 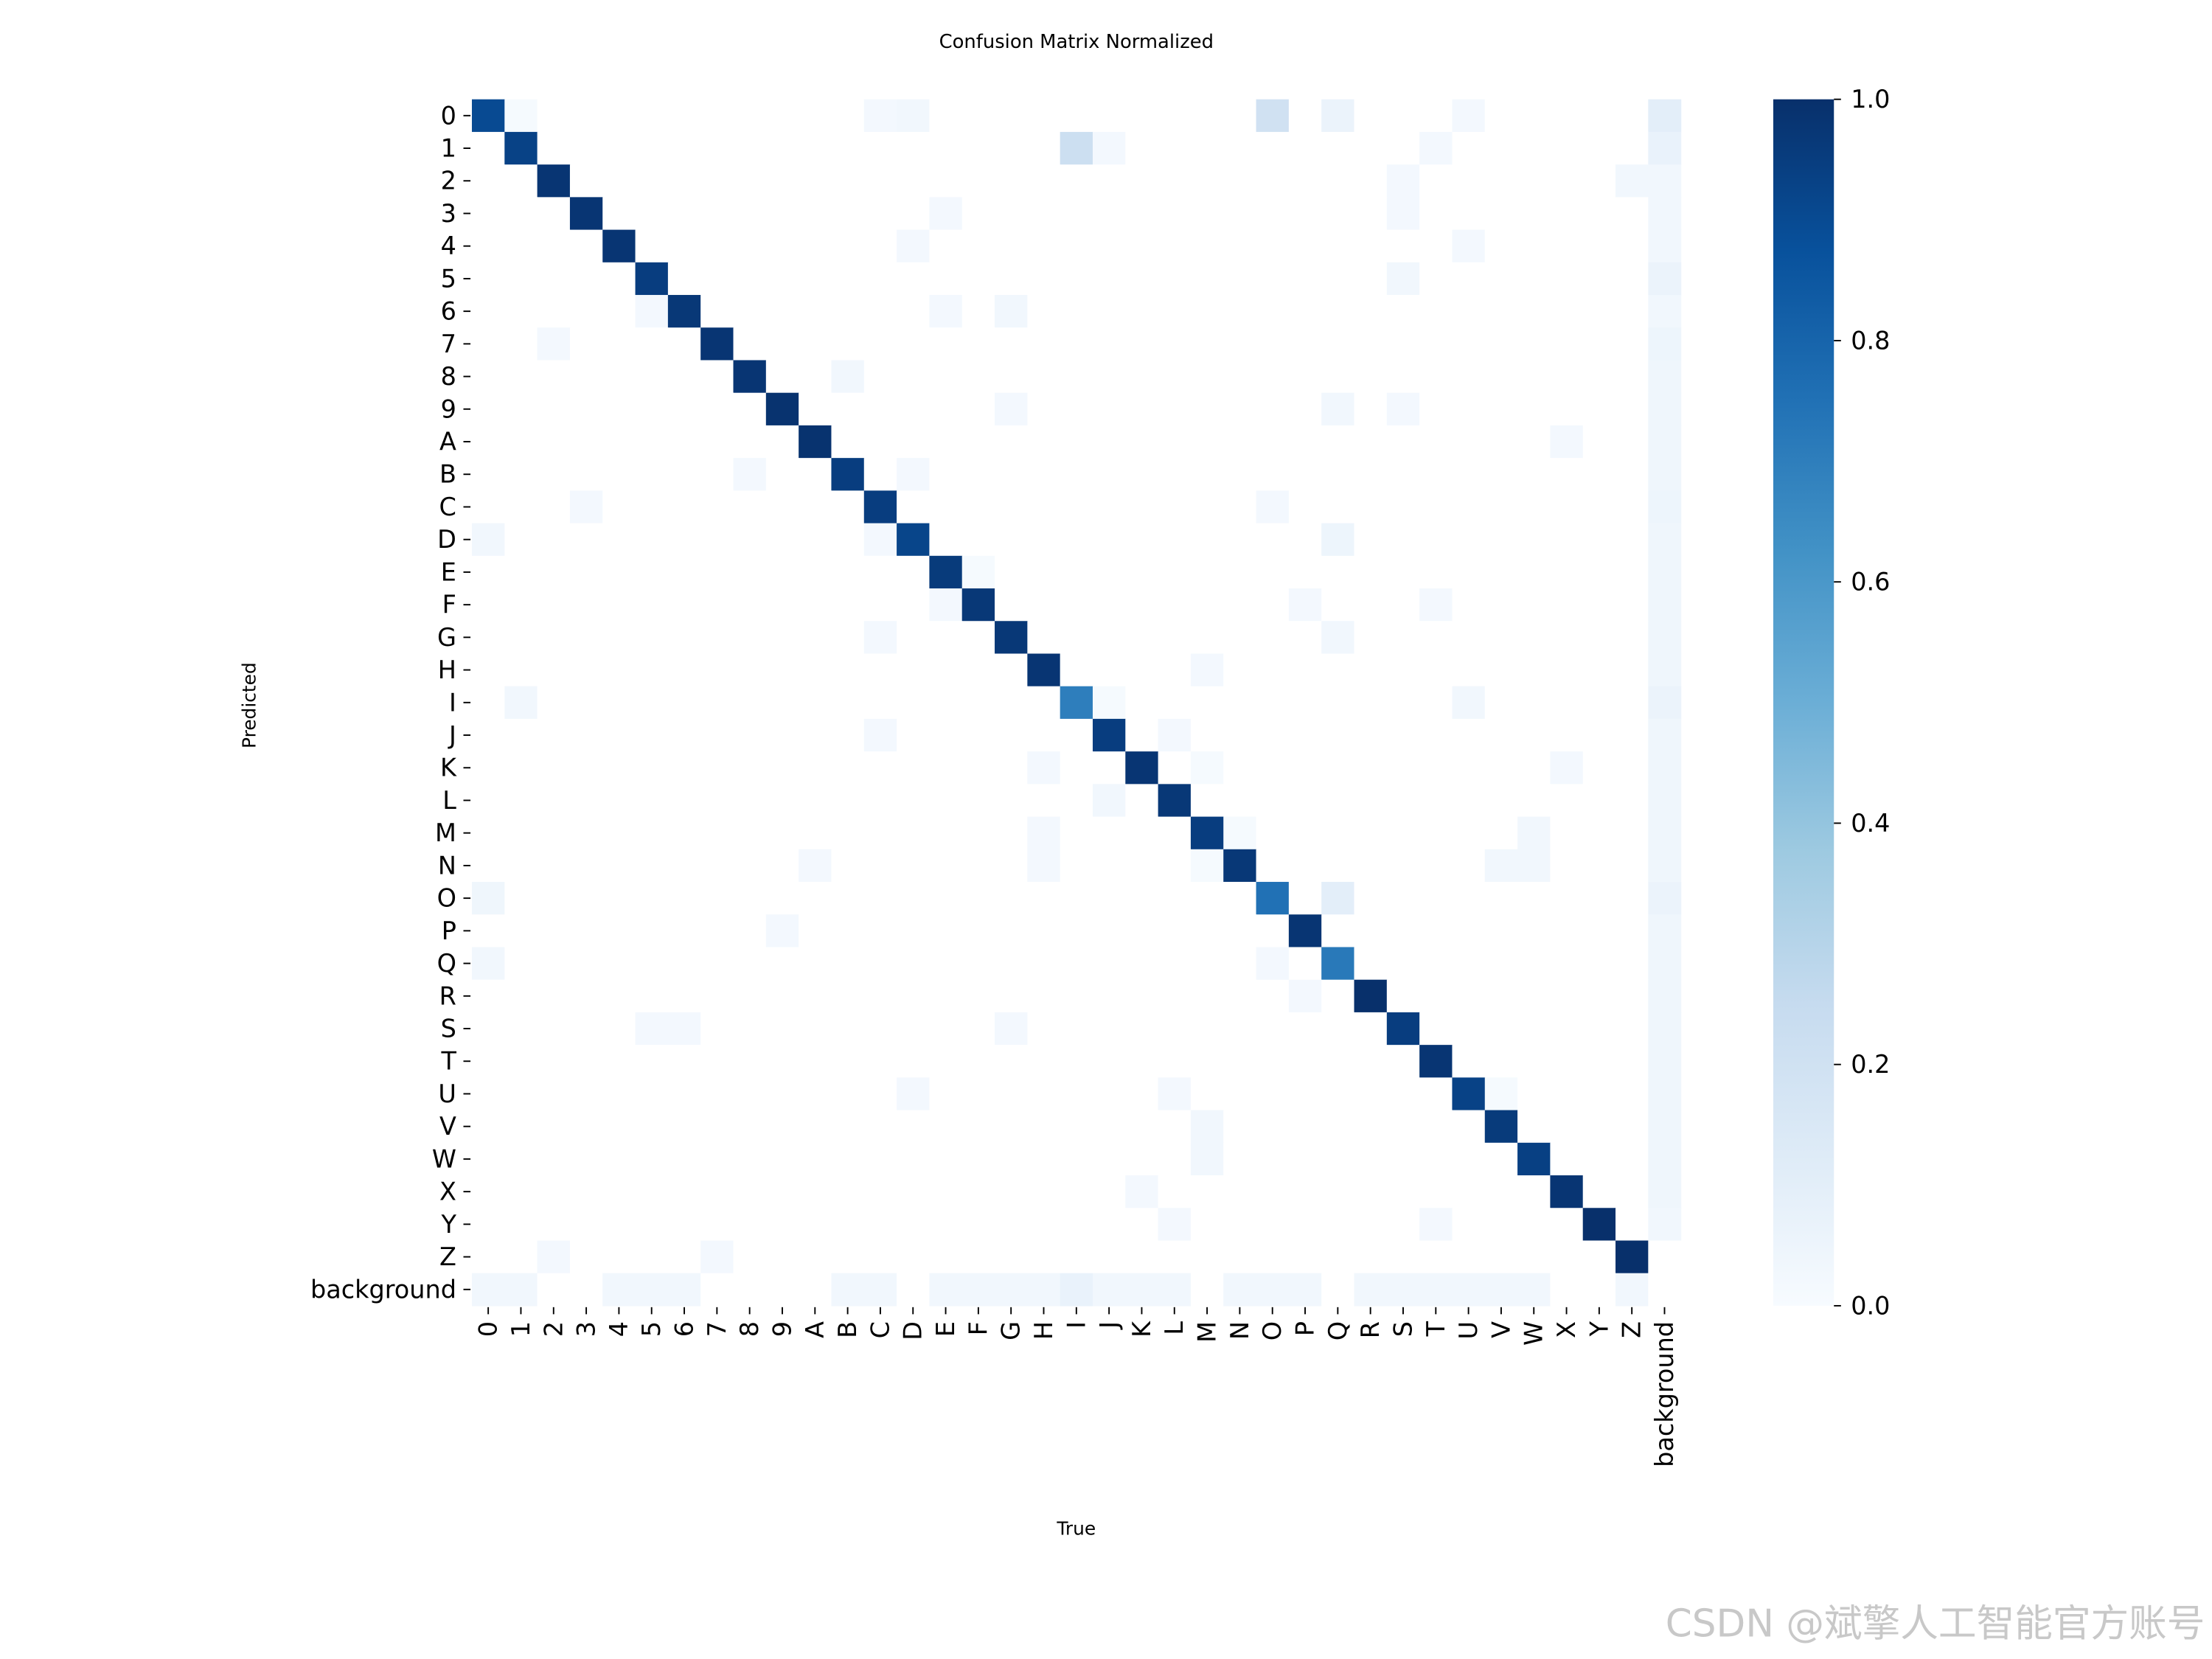 What do you see at coordinates (448, 571) in the screenshot?
I see `y-tick-label: E` at bounding box center [448, 571].